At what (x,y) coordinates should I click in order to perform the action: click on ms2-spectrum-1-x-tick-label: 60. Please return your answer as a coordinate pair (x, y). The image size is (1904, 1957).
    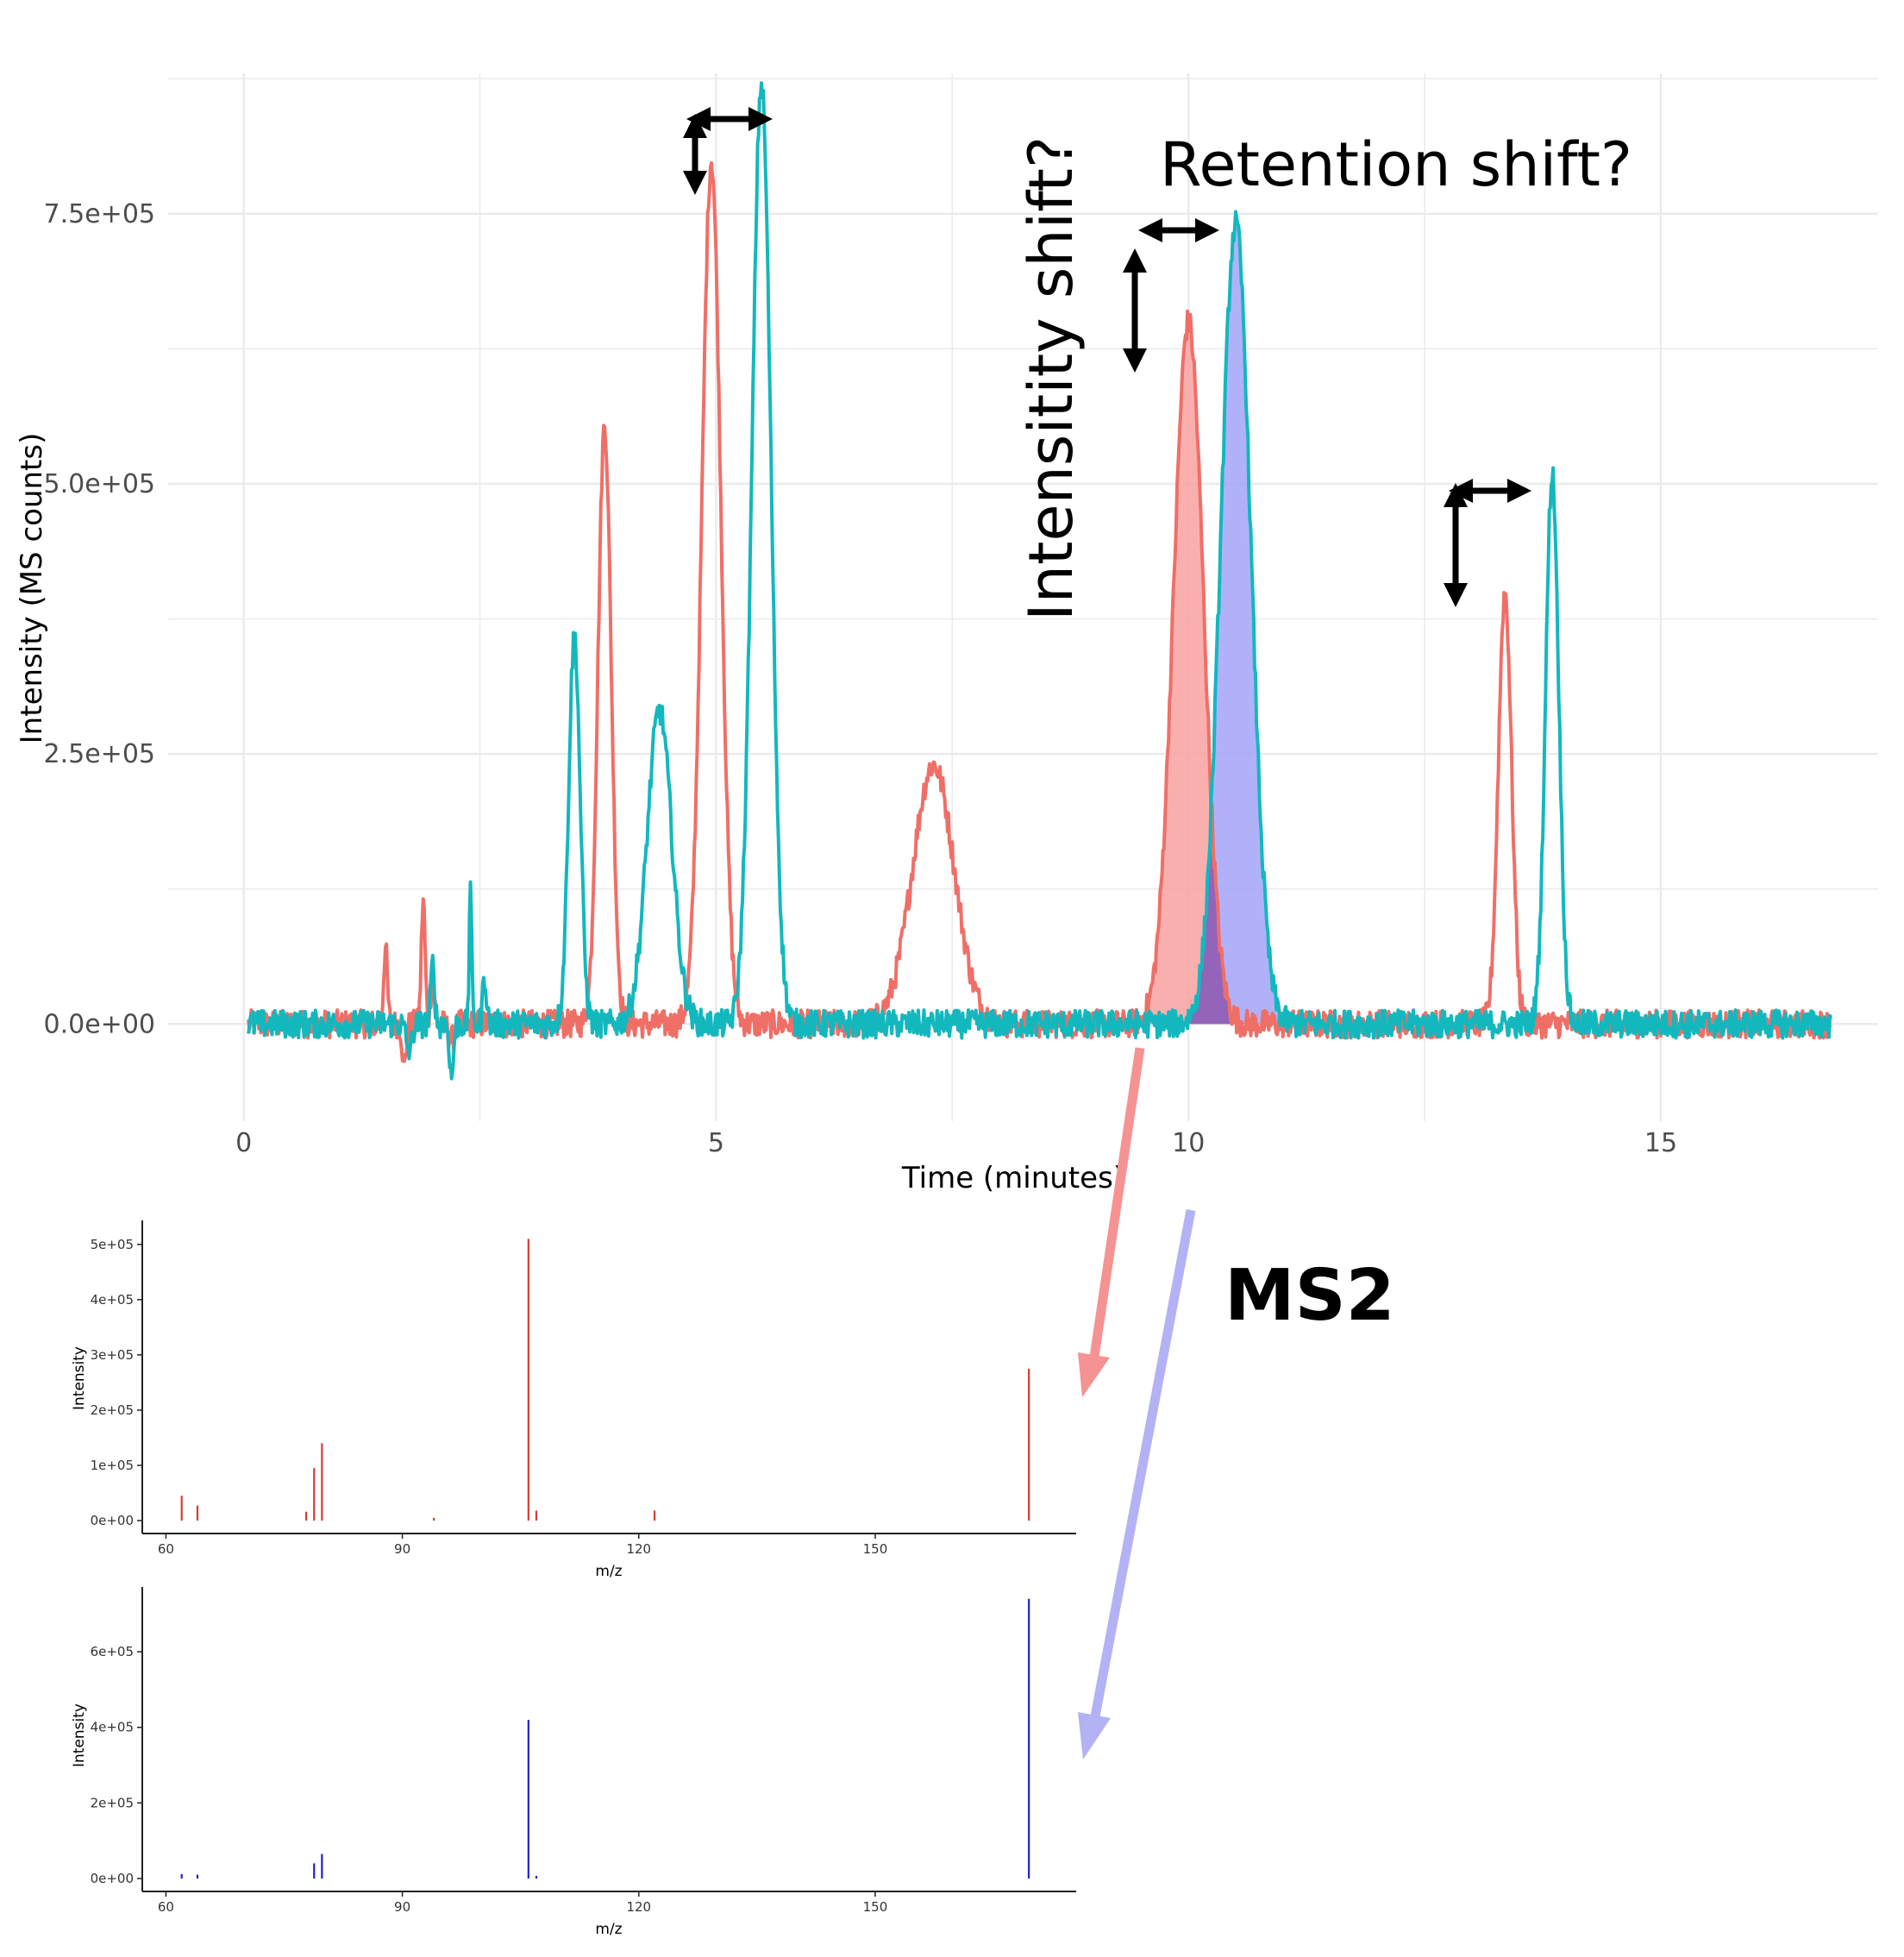
    Looking at the image, I should click on (166, 1549).